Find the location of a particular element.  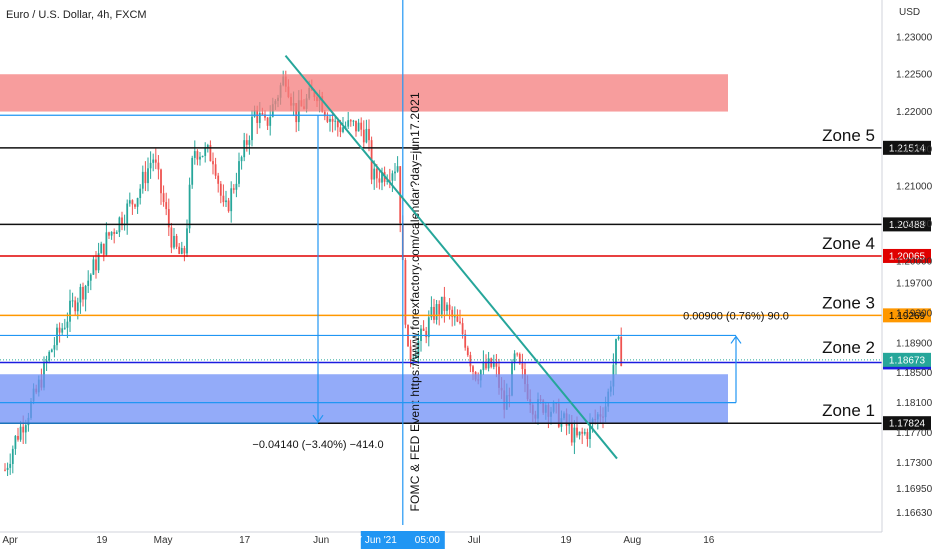

drop-measure-label: −0.04140 (−3.40%) −414.0 is located at coordinates (317, 445).